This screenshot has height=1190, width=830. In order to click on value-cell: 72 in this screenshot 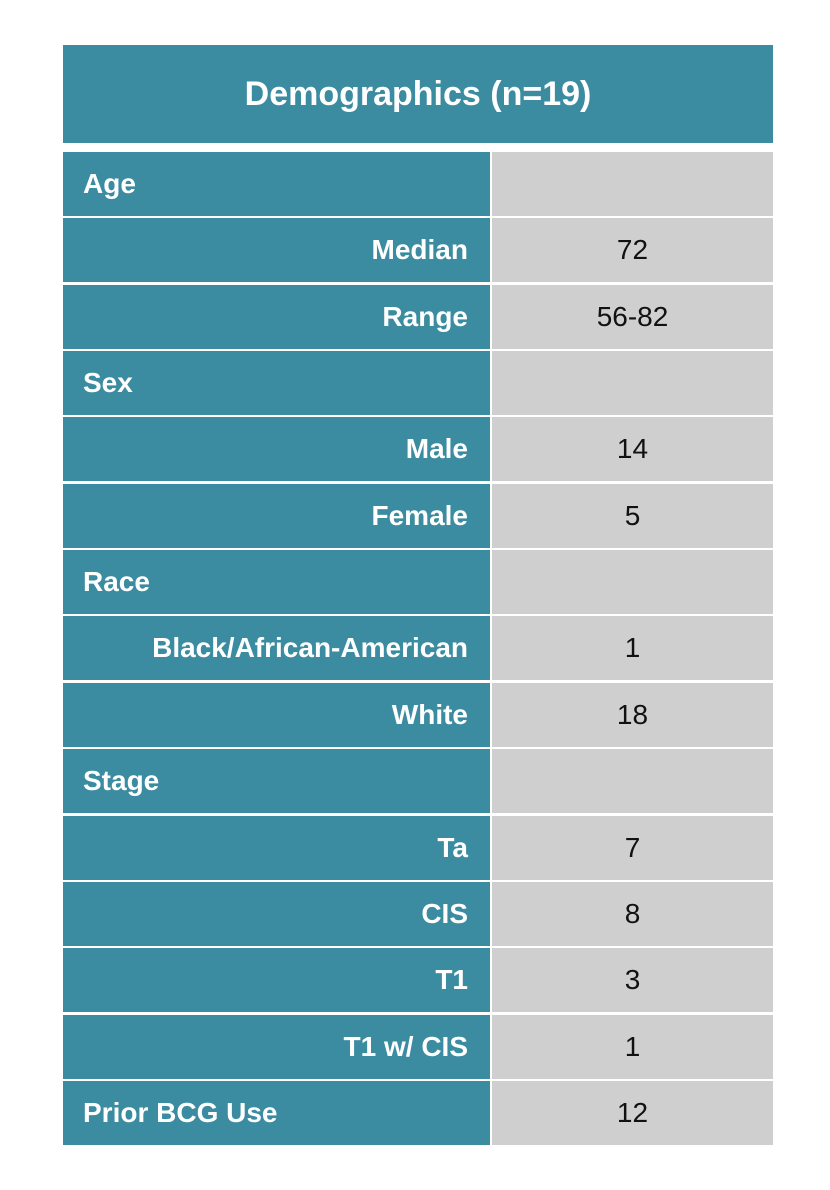, I will do `click(632, 250)`.